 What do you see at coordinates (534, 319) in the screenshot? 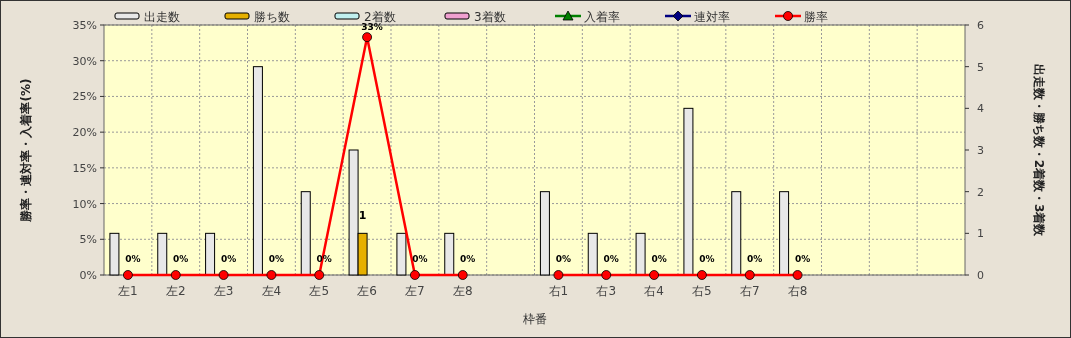
I see `x-axis-title: 枠番` at bounding box center [534, 319].